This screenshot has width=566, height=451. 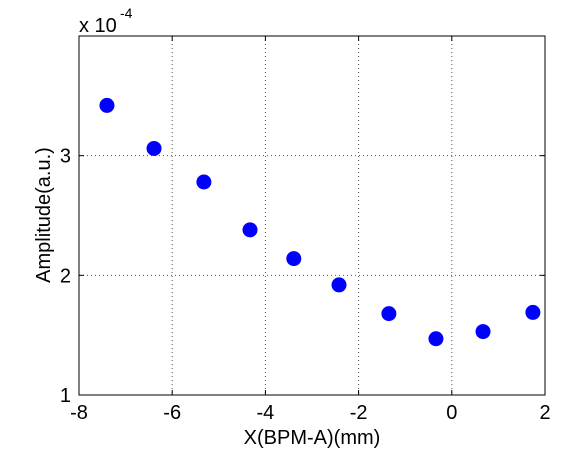 I want to click on x-tick-label: -4, so click(x=266, y=413).